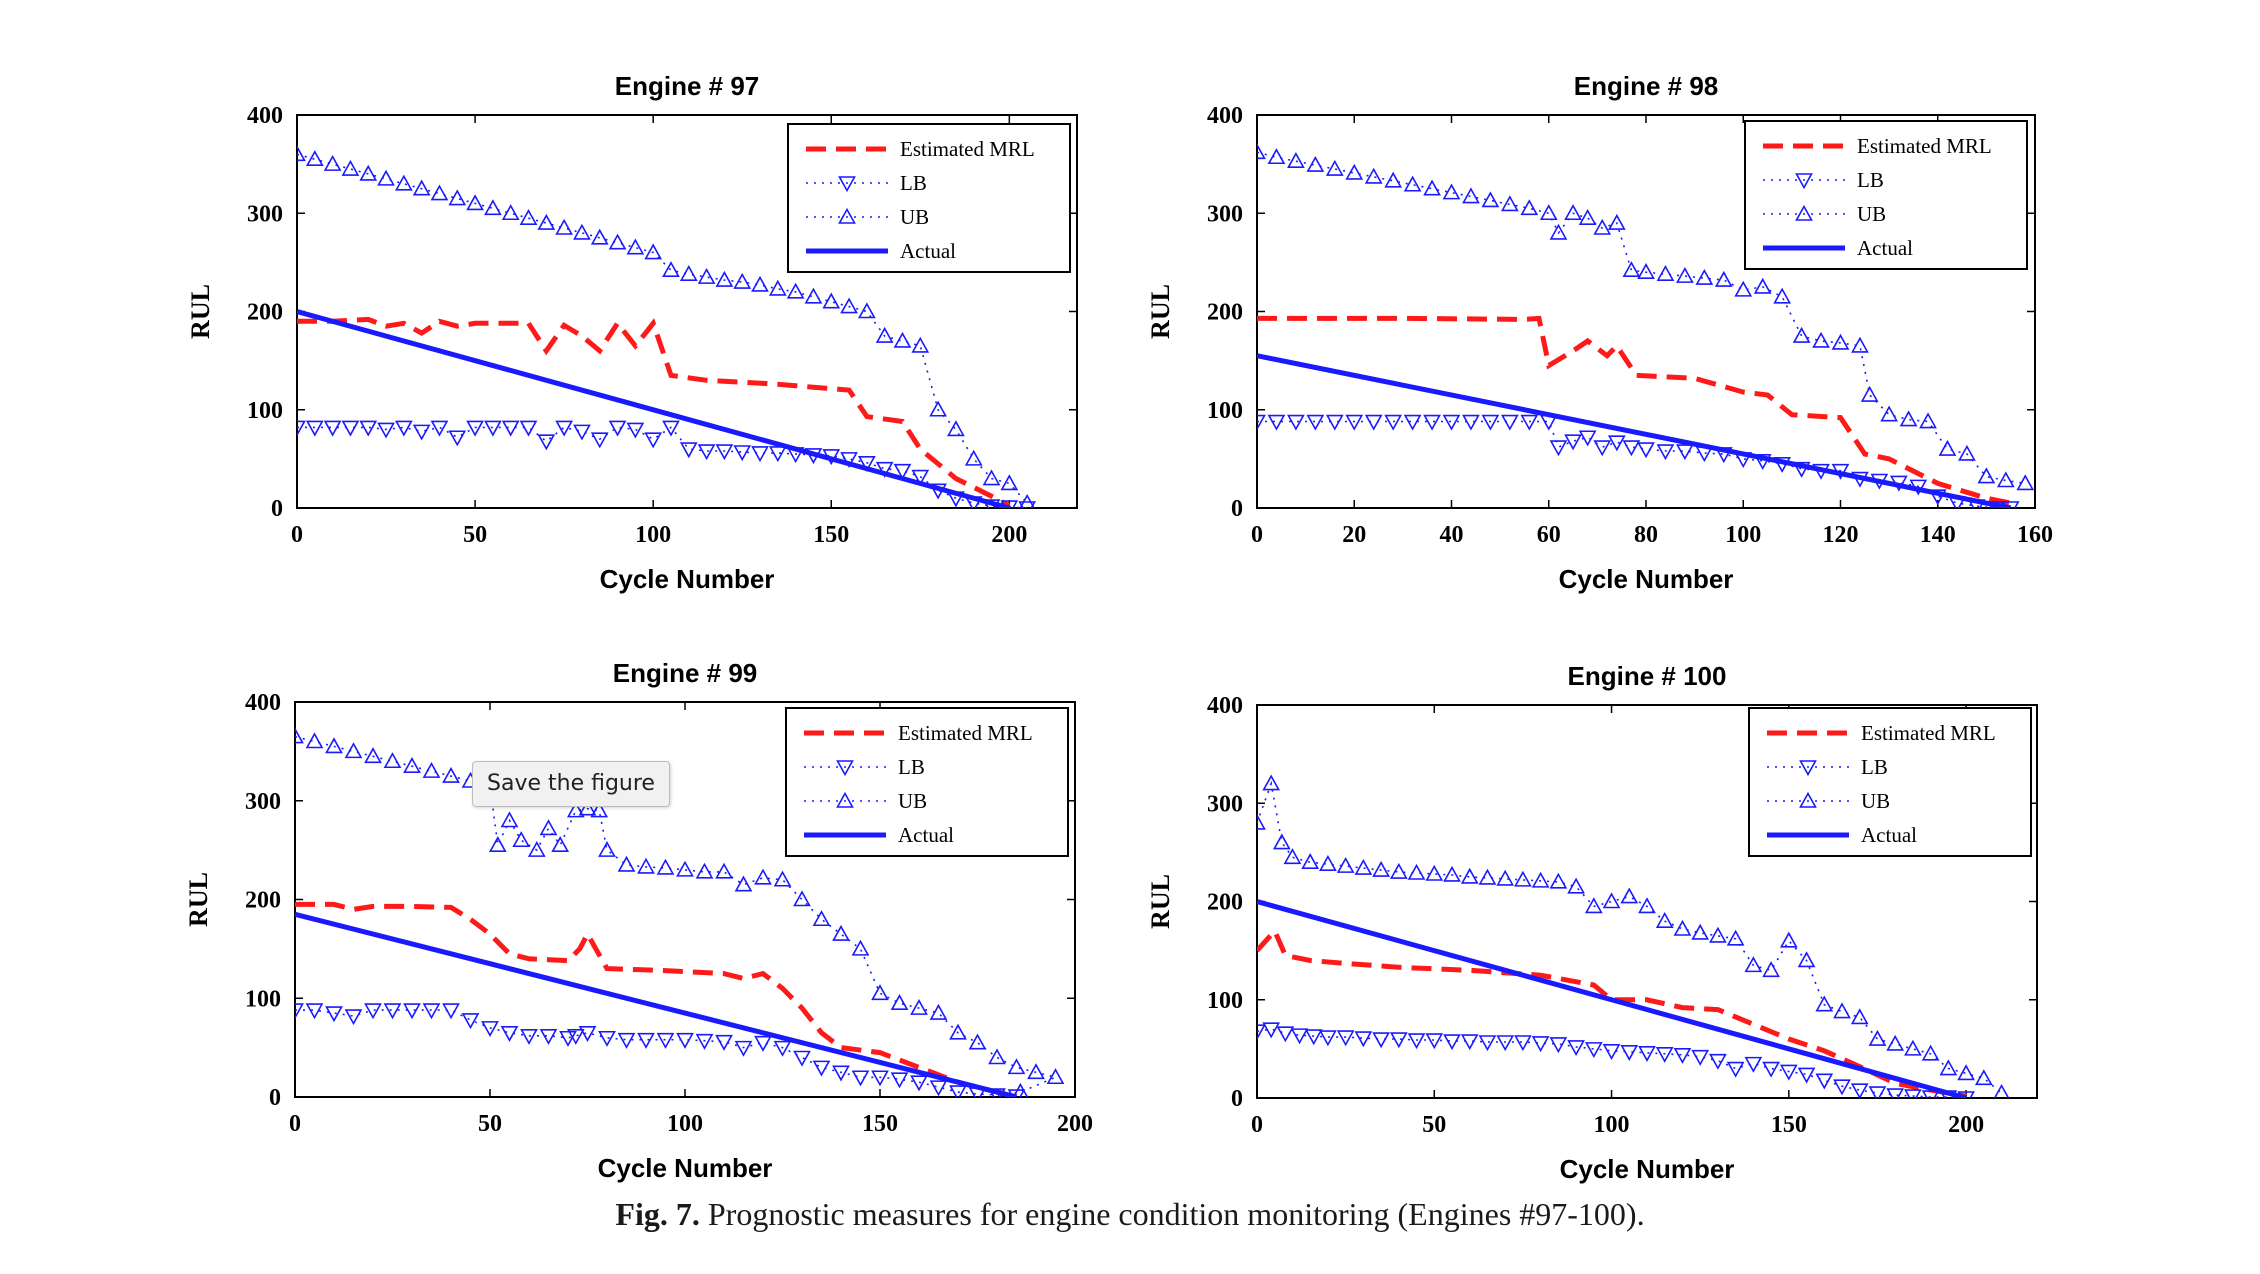  I want to click on y-tick-label: 300, so click(1225, 804).